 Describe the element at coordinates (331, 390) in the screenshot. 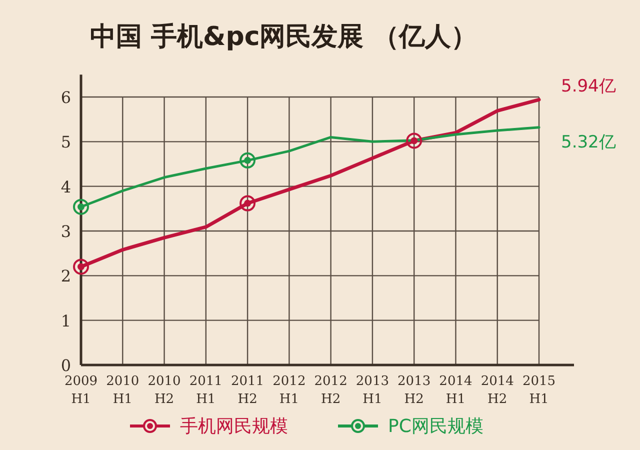

I see `x-tick-label: 2012 H2` at that location.